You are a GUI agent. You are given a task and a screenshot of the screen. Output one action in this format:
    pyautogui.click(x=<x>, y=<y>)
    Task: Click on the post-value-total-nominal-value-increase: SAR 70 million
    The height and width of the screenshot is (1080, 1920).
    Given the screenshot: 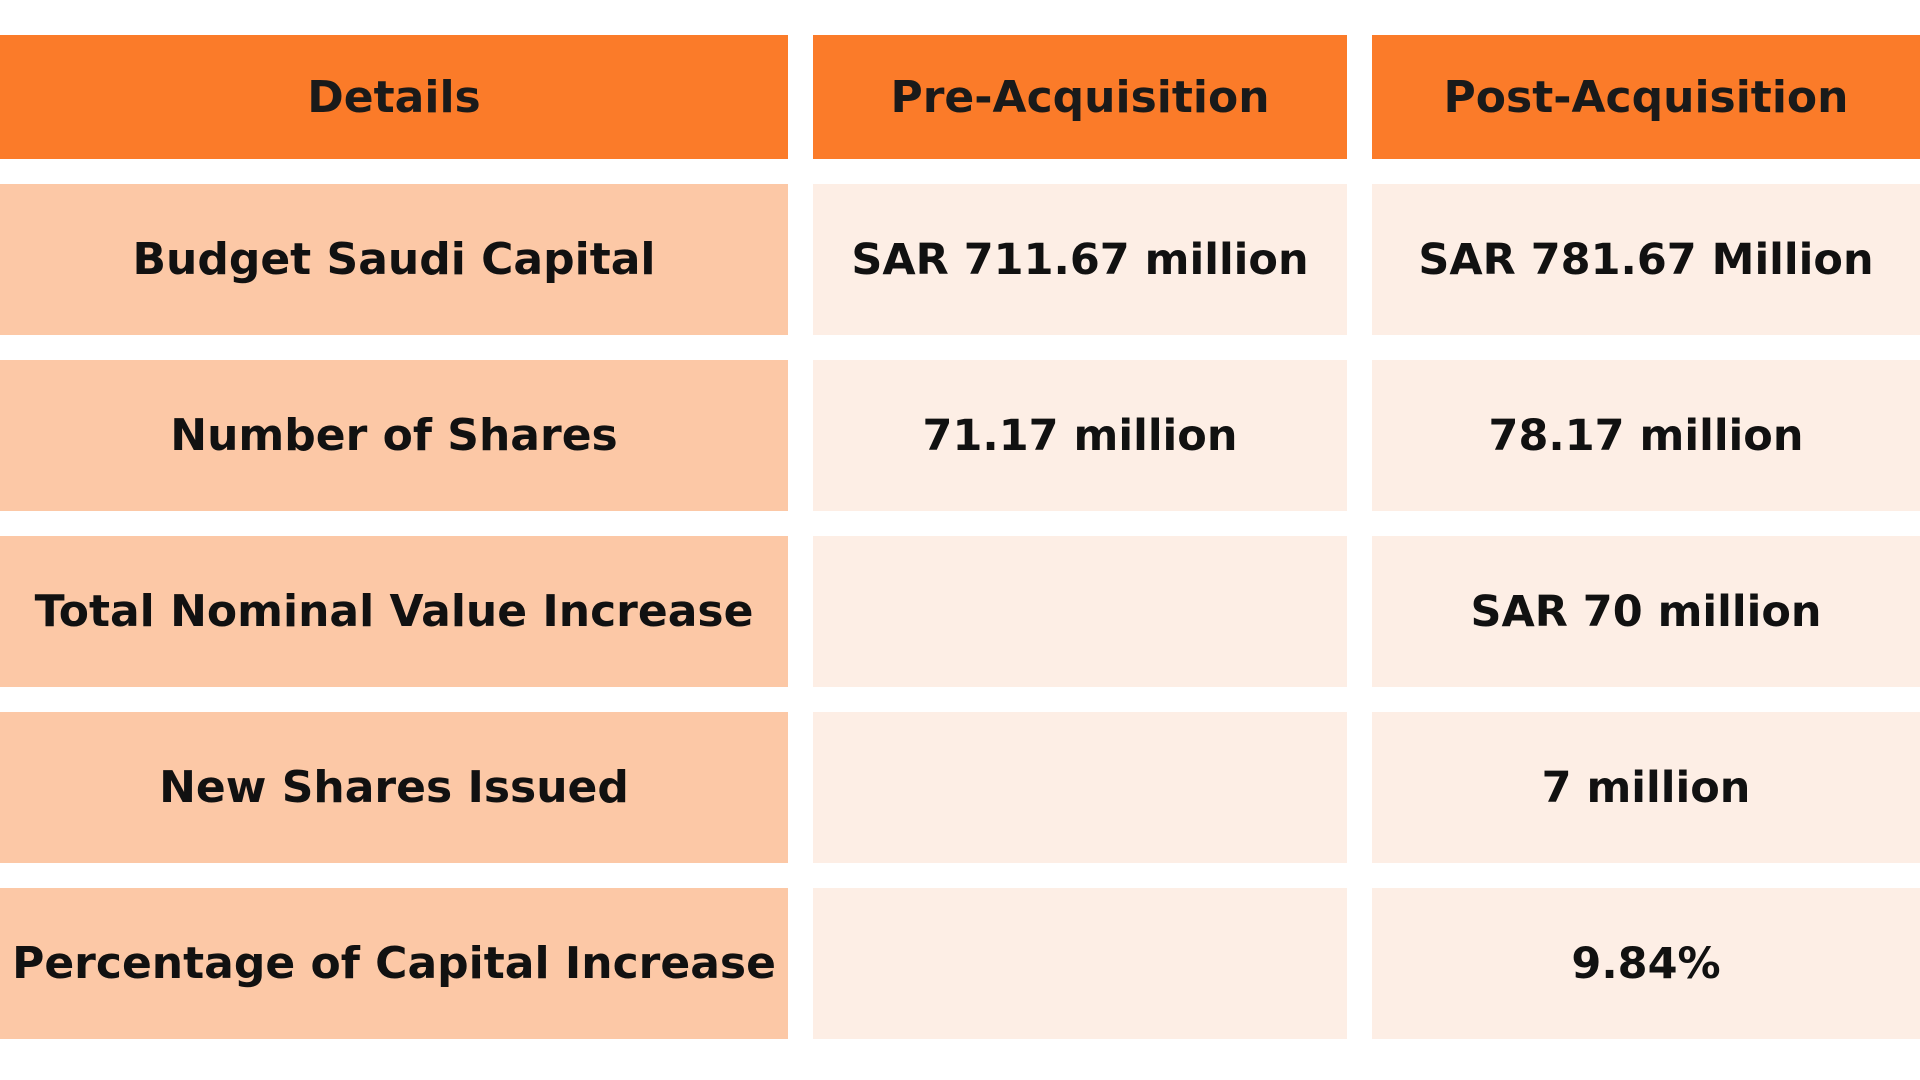 What is the action you would take?
    pyautogui.click(x=1646, y=611)
    